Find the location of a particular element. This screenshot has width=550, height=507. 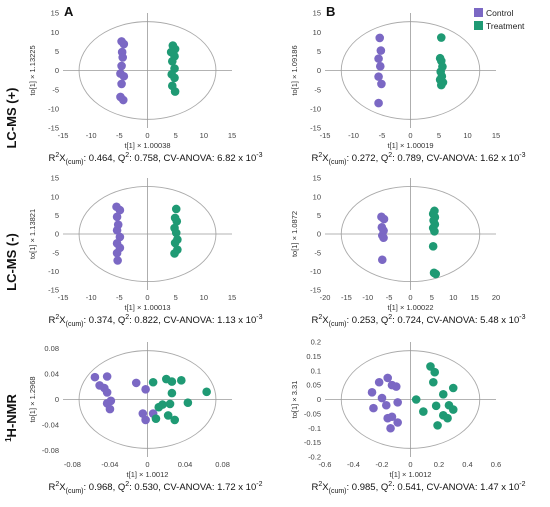

x-tick-label: 20 is located at coordinates (496, 297).